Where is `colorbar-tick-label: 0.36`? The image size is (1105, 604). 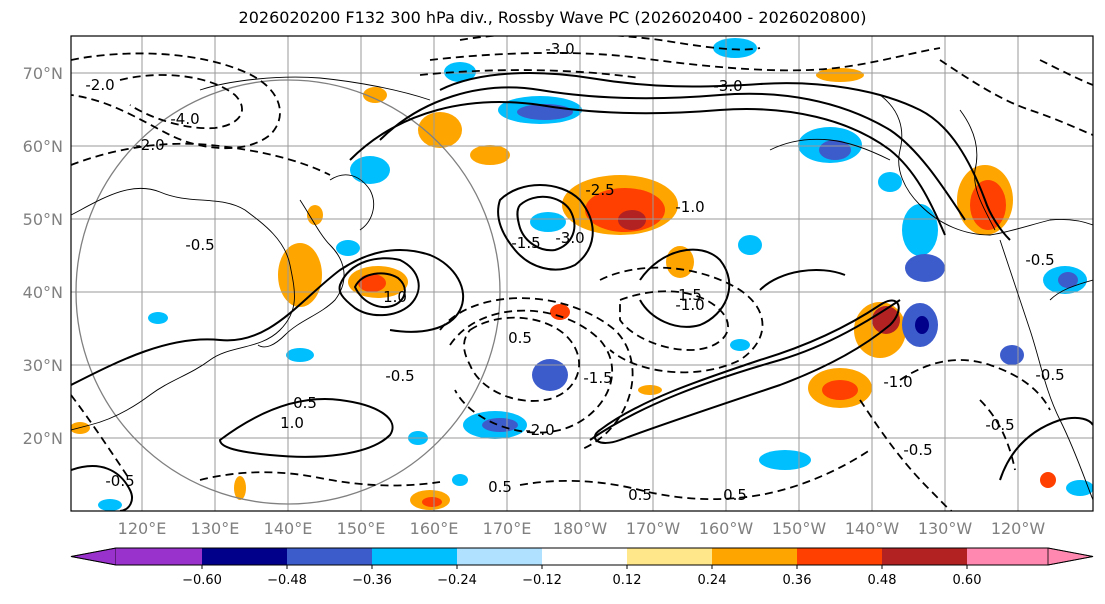
colorbar-tick-label: 0.36 is located at coordinates (797, 580).